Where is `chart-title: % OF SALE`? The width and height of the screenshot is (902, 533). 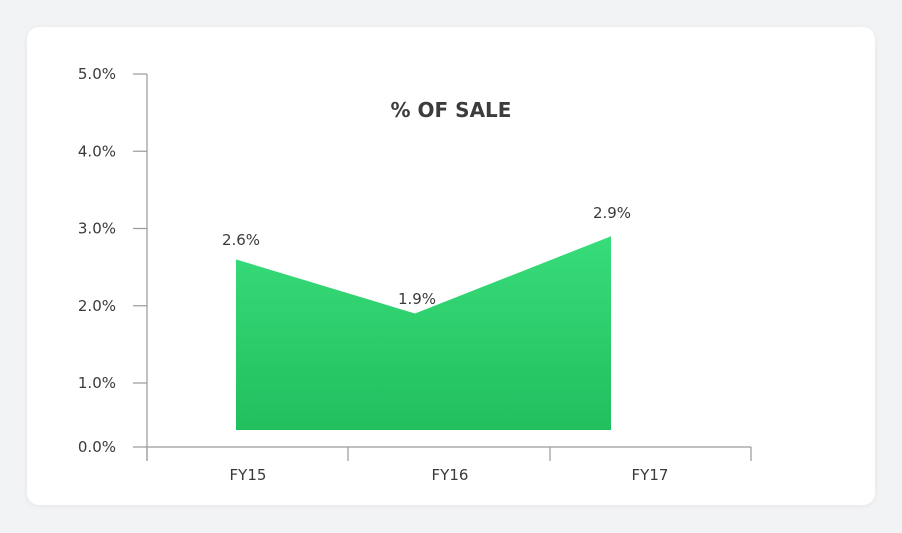
chart-title: % OF SALE is located at coordinates (451, 110).